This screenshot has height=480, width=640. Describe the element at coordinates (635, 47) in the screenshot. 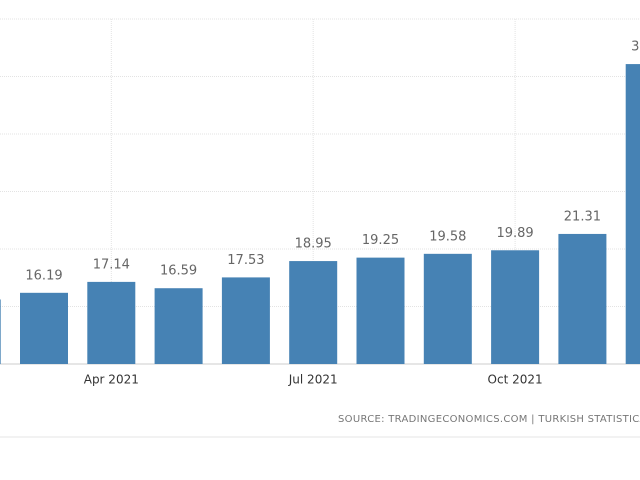

I see `value-label: 36.08` at that location.